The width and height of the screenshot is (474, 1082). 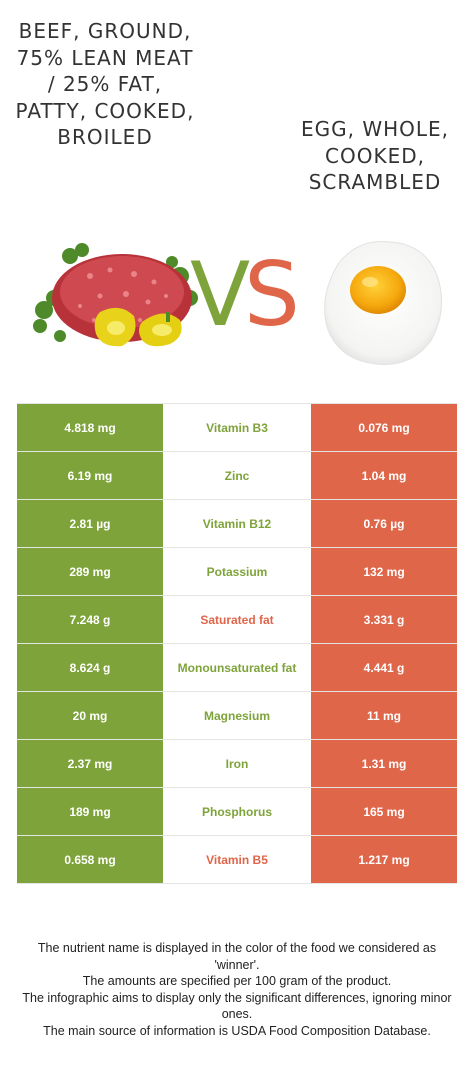 I want to click on right-value: 4.441 g, so click(x=384, y=667).